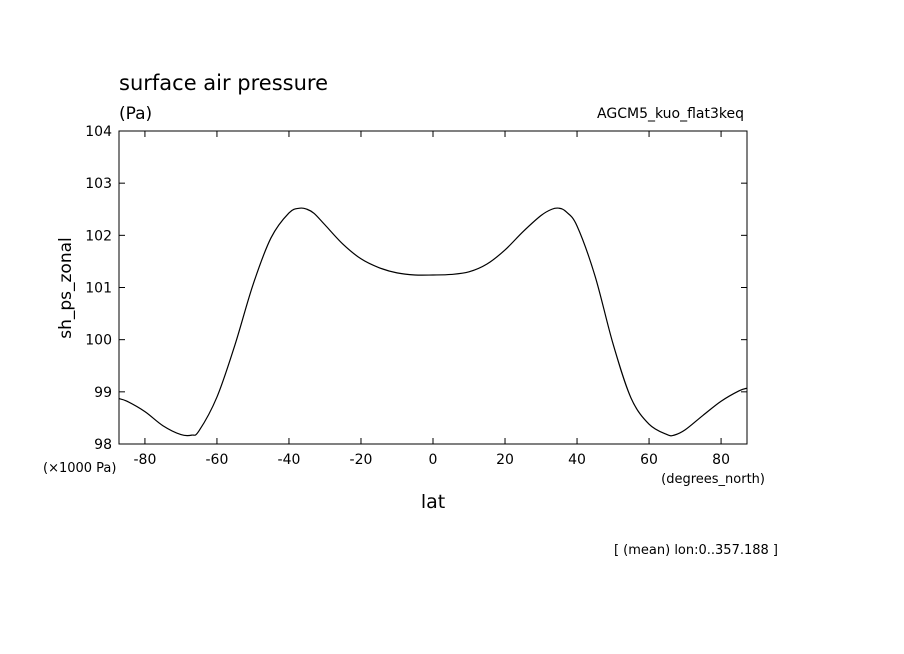  Describe the element at coordinates (103, 445) in the screenshot. I see `y-tick-label: 98` at that location.